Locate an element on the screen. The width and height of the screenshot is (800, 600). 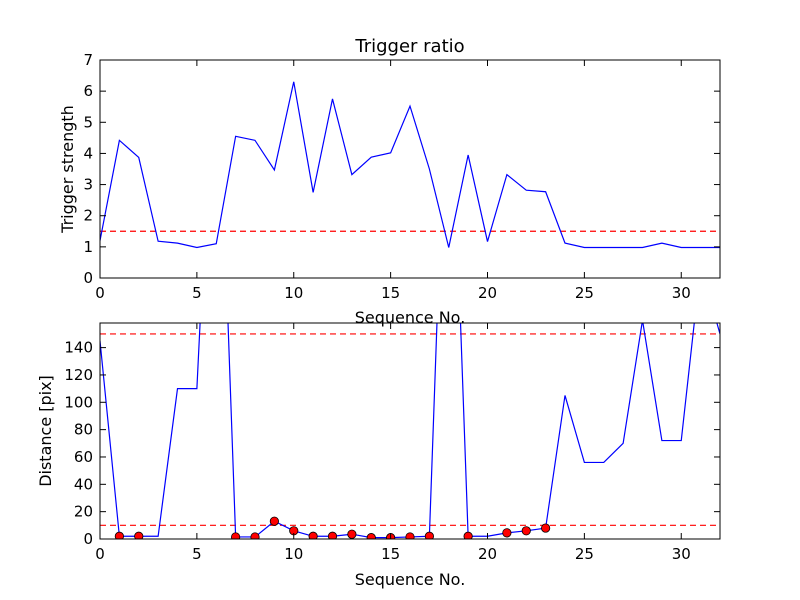
bottom-x-tick-label: 20 is located at coordinates (487, 554).